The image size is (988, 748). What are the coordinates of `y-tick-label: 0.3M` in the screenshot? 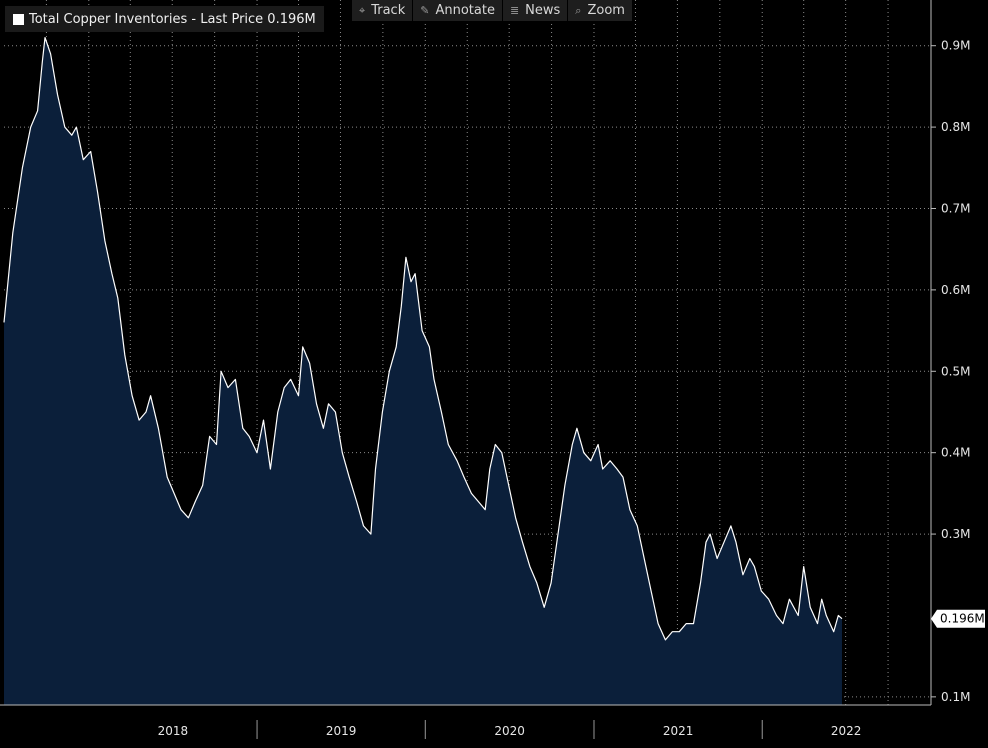 It's located at (955, 534).